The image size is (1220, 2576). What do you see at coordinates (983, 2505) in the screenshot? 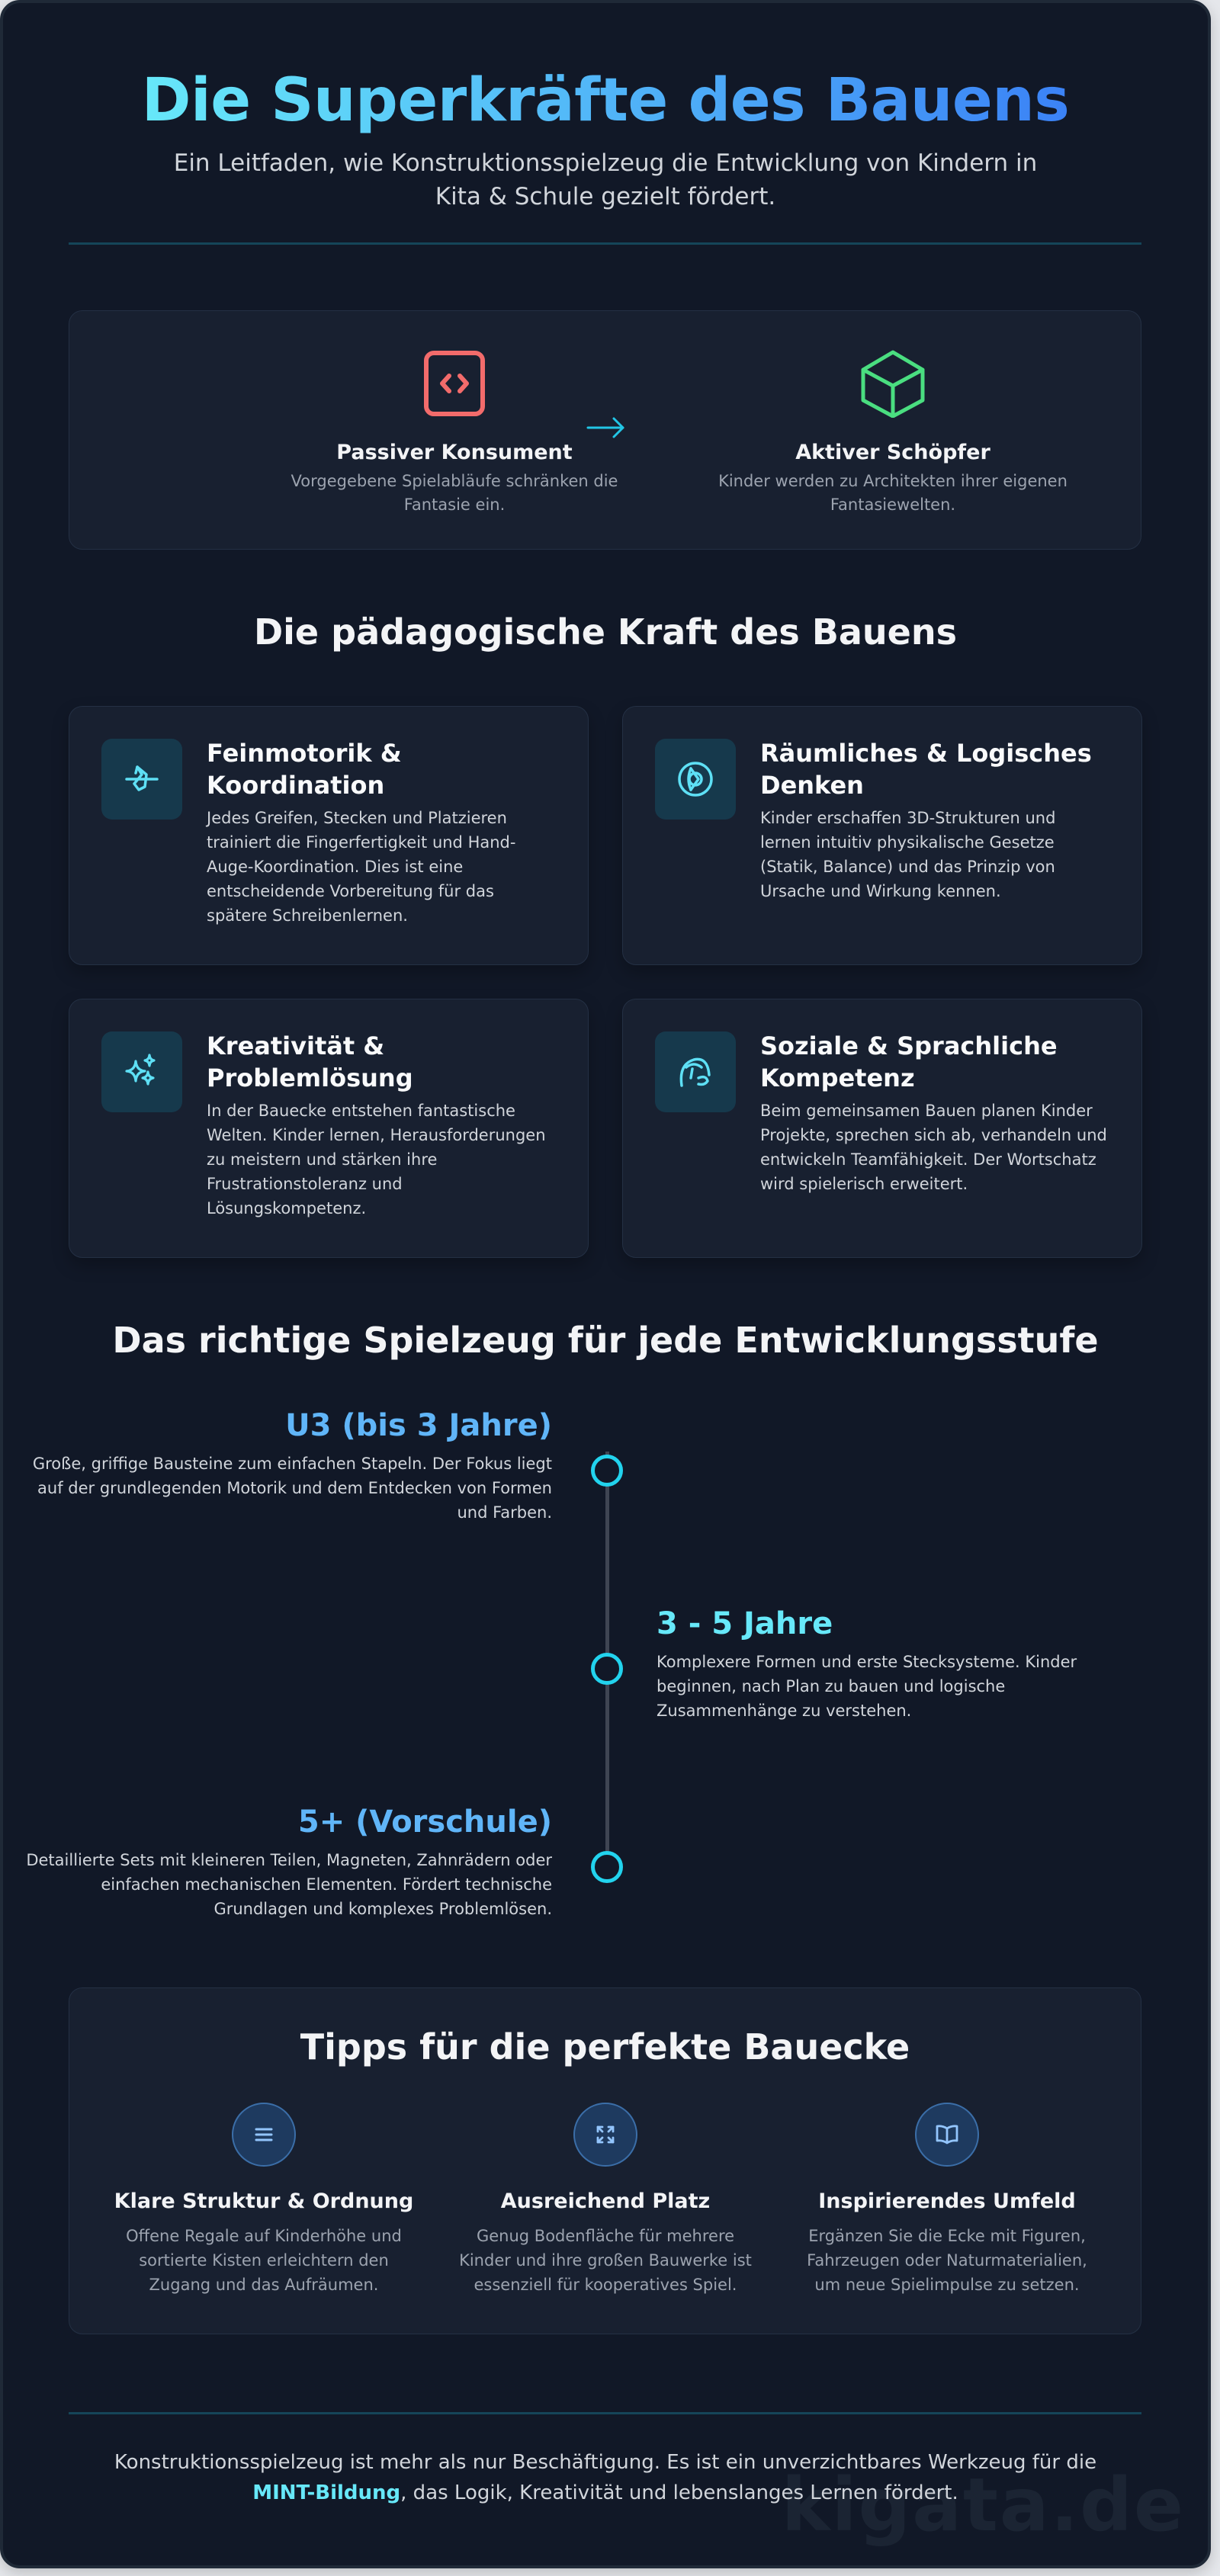
I see `watermark: kigata.de` at bounding box center [983, 2505].